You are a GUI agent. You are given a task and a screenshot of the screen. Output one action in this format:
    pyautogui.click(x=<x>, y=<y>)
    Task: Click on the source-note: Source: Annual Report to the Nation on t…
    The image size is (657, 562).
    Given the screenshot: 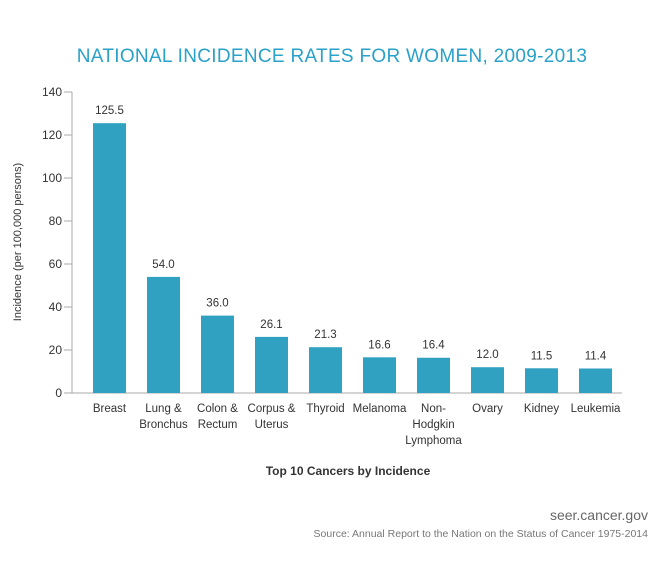 What is the action you would take?
    pyautogui.click(x=481, y=534)
    